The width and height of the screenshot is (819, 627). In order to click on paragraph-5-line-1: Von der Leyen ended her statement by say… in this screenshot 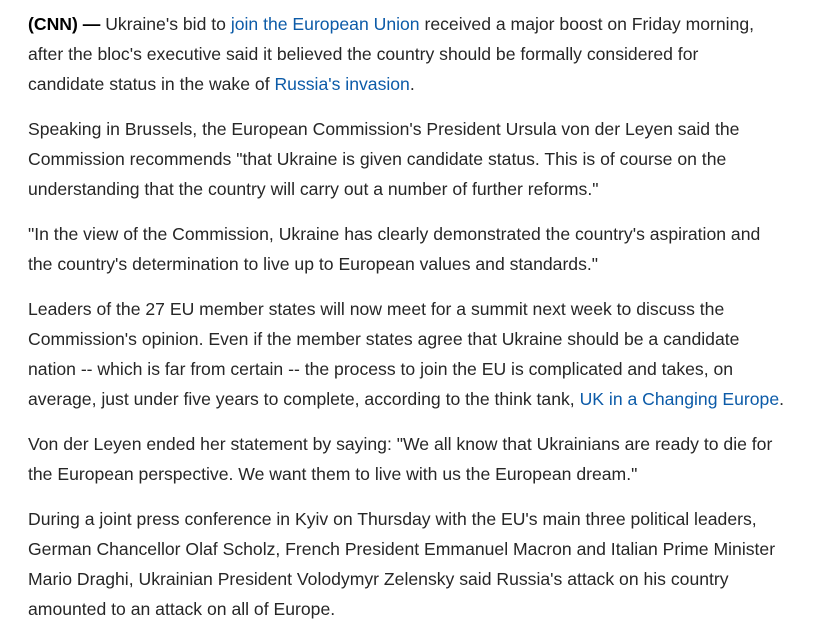, I will do `click(400, 444)`.